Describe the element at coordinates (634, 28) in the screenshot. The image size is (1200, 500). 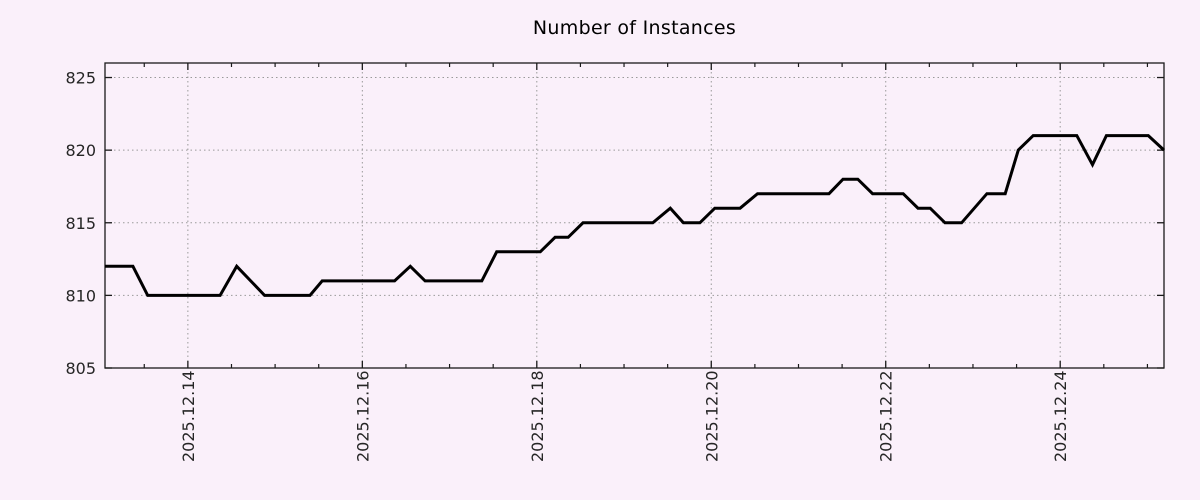
I see `chart-title: Number of Instances` at that location.